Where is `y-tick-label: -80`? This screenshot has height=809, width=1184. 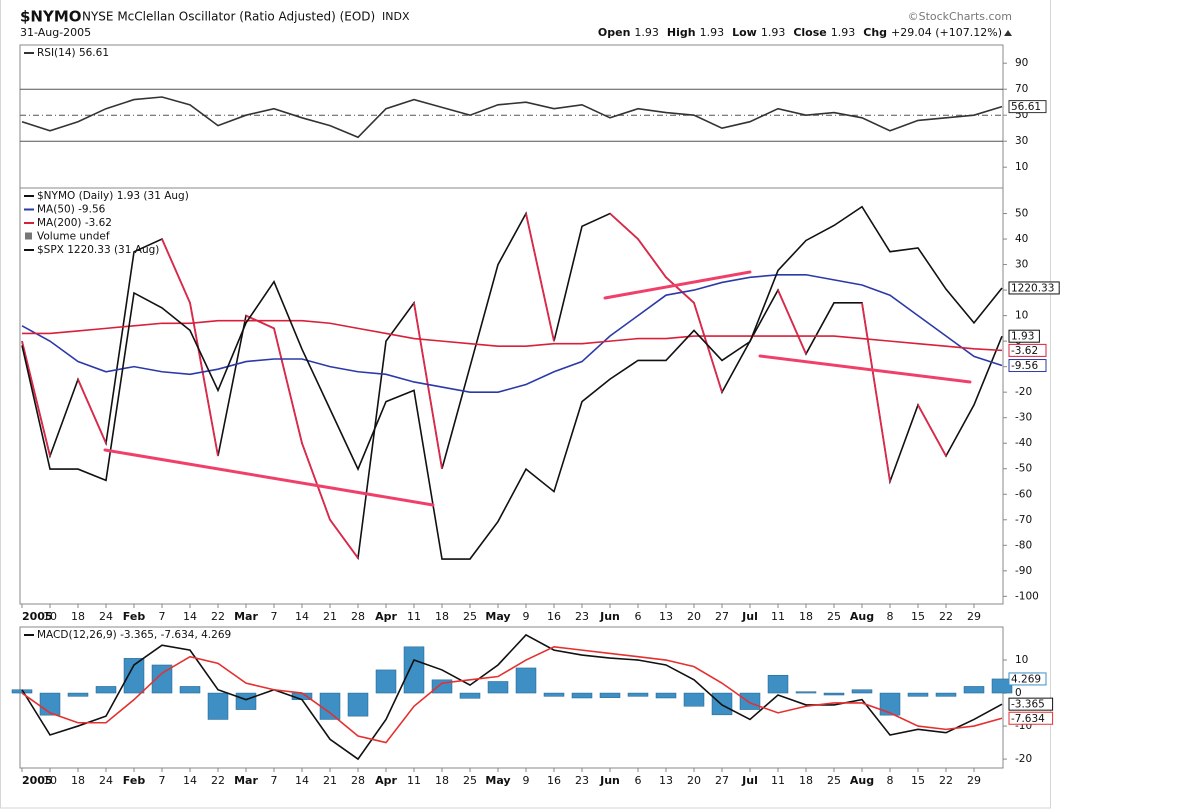
y-tick-label: -80 is located at coordinates (1023, 545).